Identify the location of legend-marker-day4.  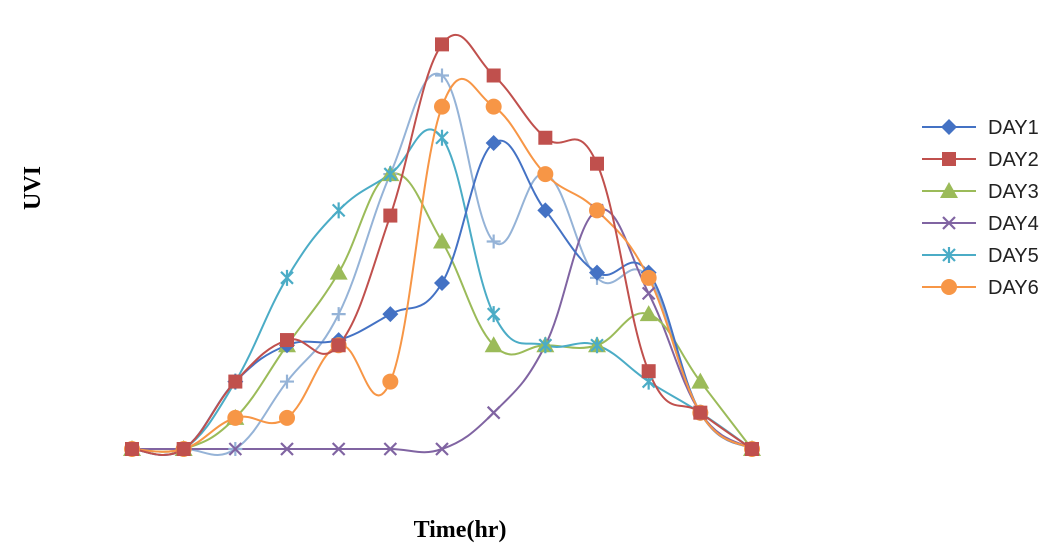
(949, 223).